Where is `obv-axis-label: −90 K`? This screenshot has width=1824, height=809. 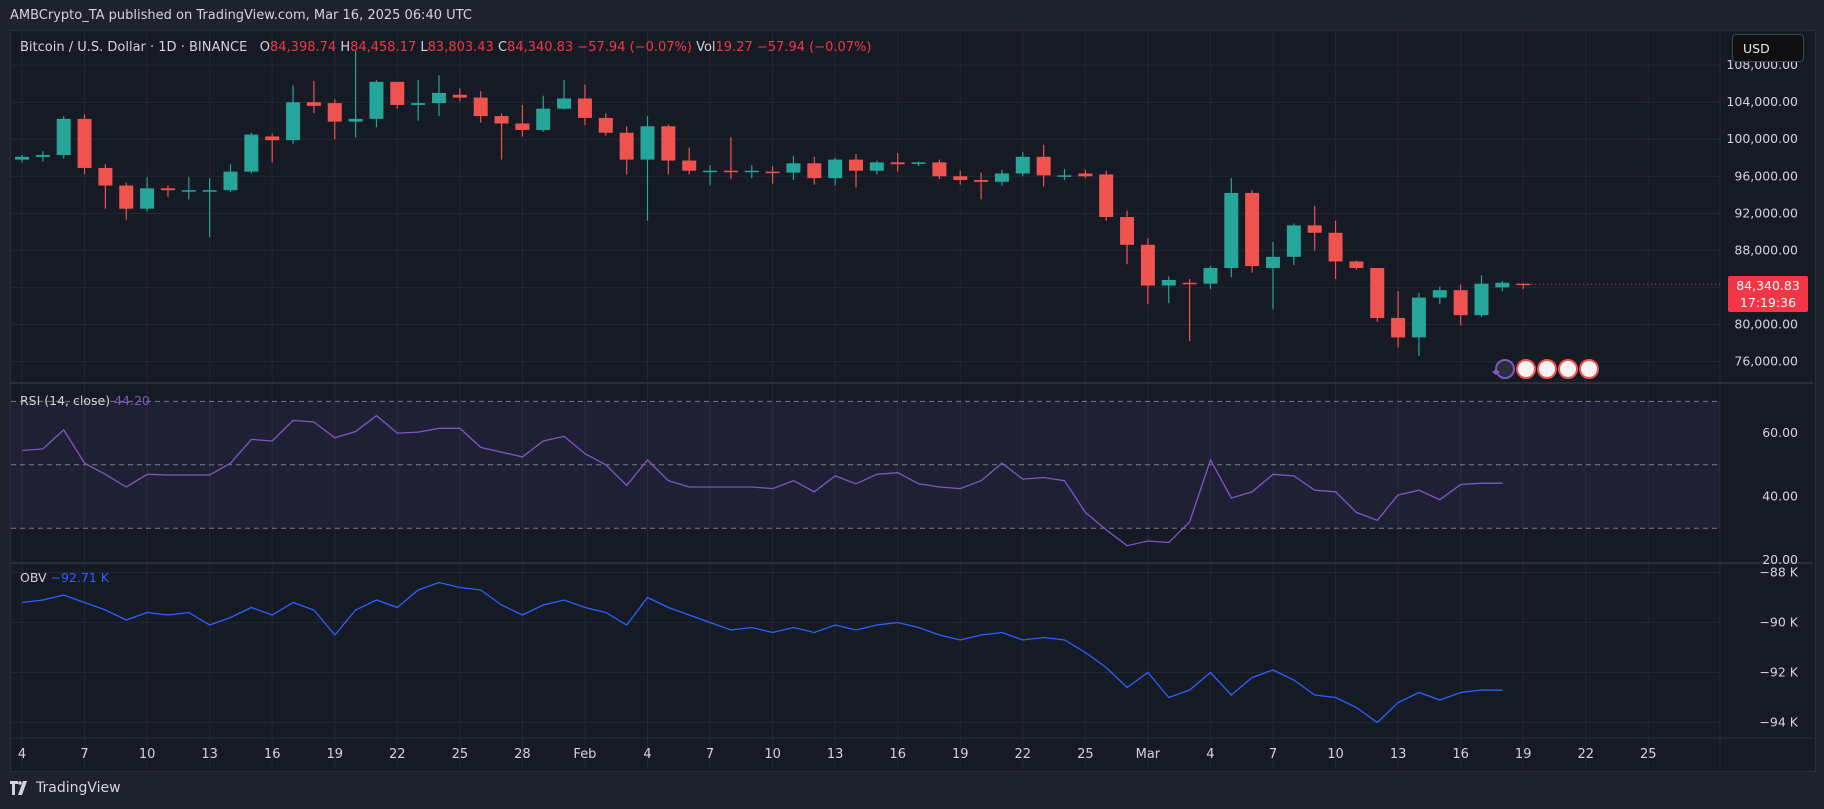
obv-axis-label: −90 K is located at coordinates (1778, 622).